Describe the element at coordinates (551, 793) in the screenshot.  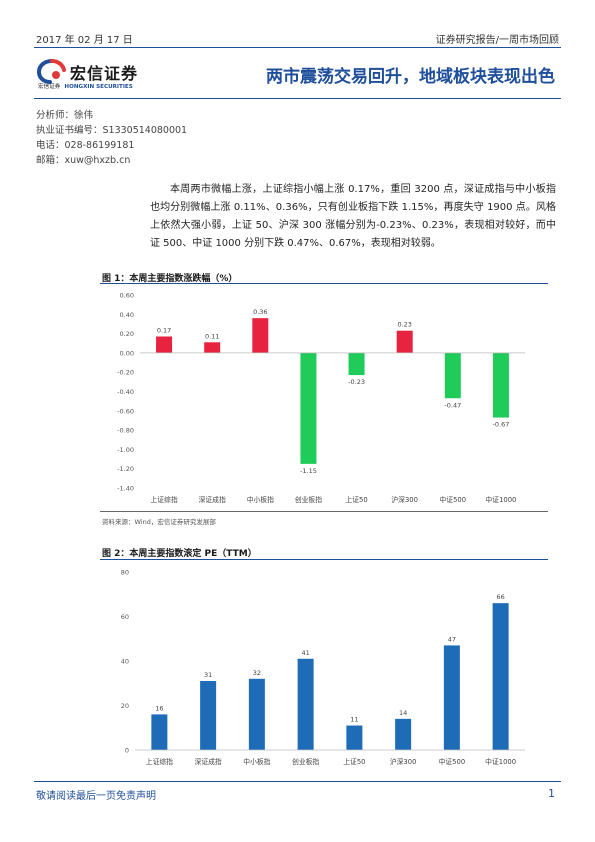
I see `page-number: 1` at that location.